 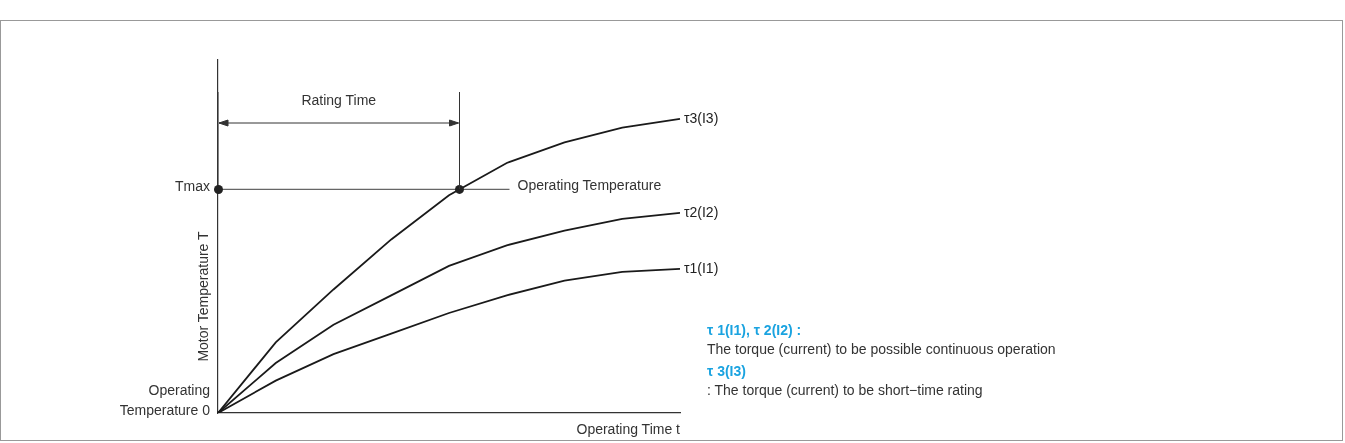 What do you see at coordinates (589, 185) in the screenshot?
I see `annotation: Operating Temperature` at bounding box center [589, 185].